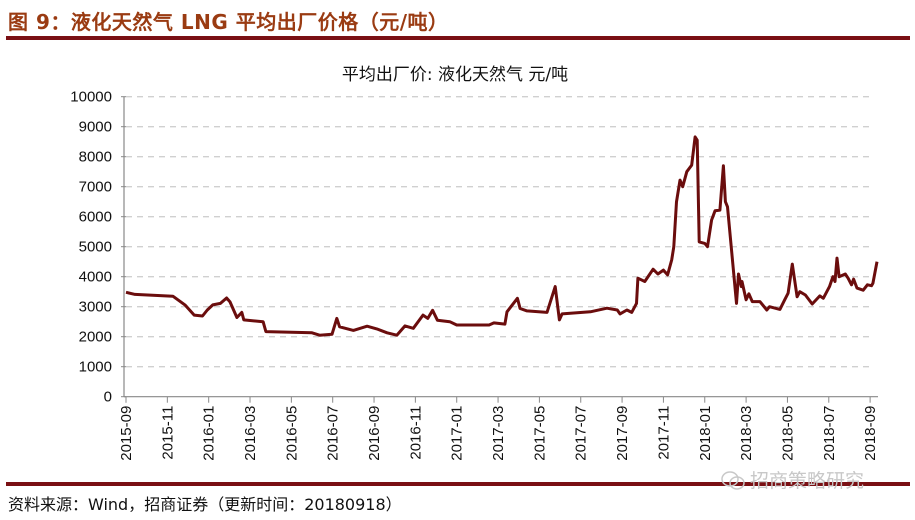 The width and height of the screenshot is (915, 520). I want to click on y-tick-label: 3000, so click(95, 307).